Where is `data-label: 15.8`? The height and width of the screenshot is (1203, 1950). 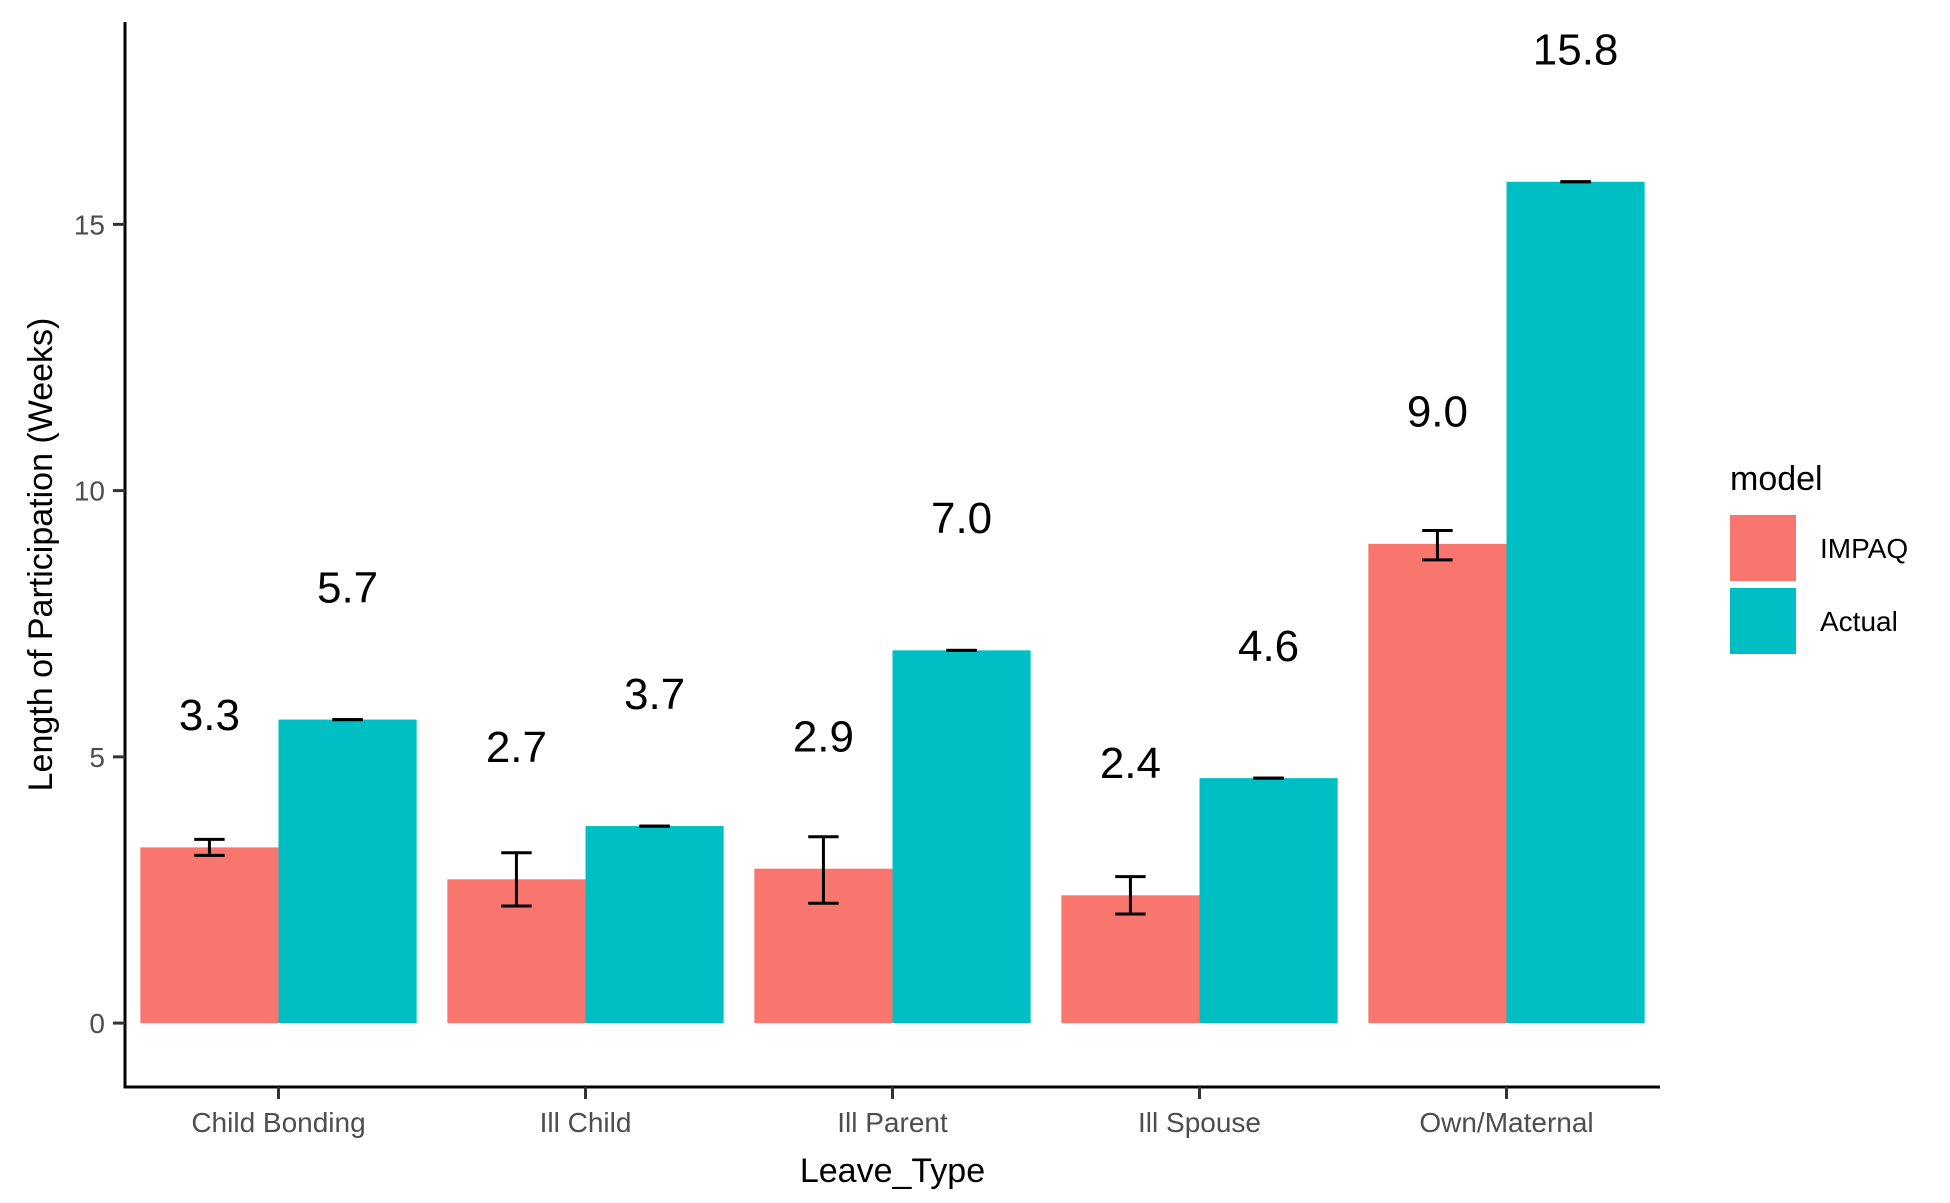
data-label: 15.8 is located at coordinates (1576, 50).